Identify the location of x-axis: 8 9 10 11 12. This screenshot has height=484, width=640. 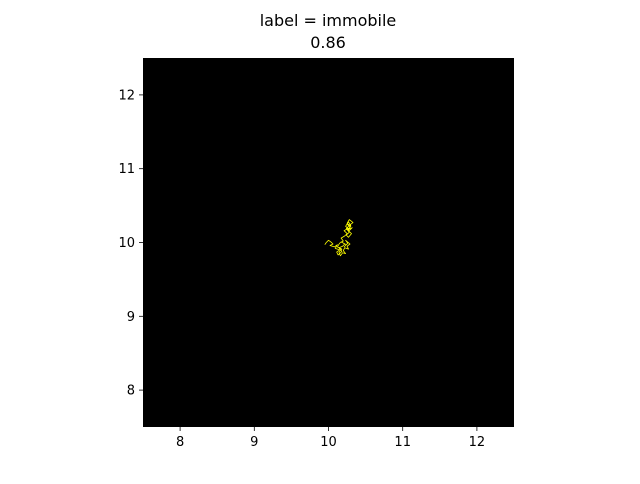
(330, 438).